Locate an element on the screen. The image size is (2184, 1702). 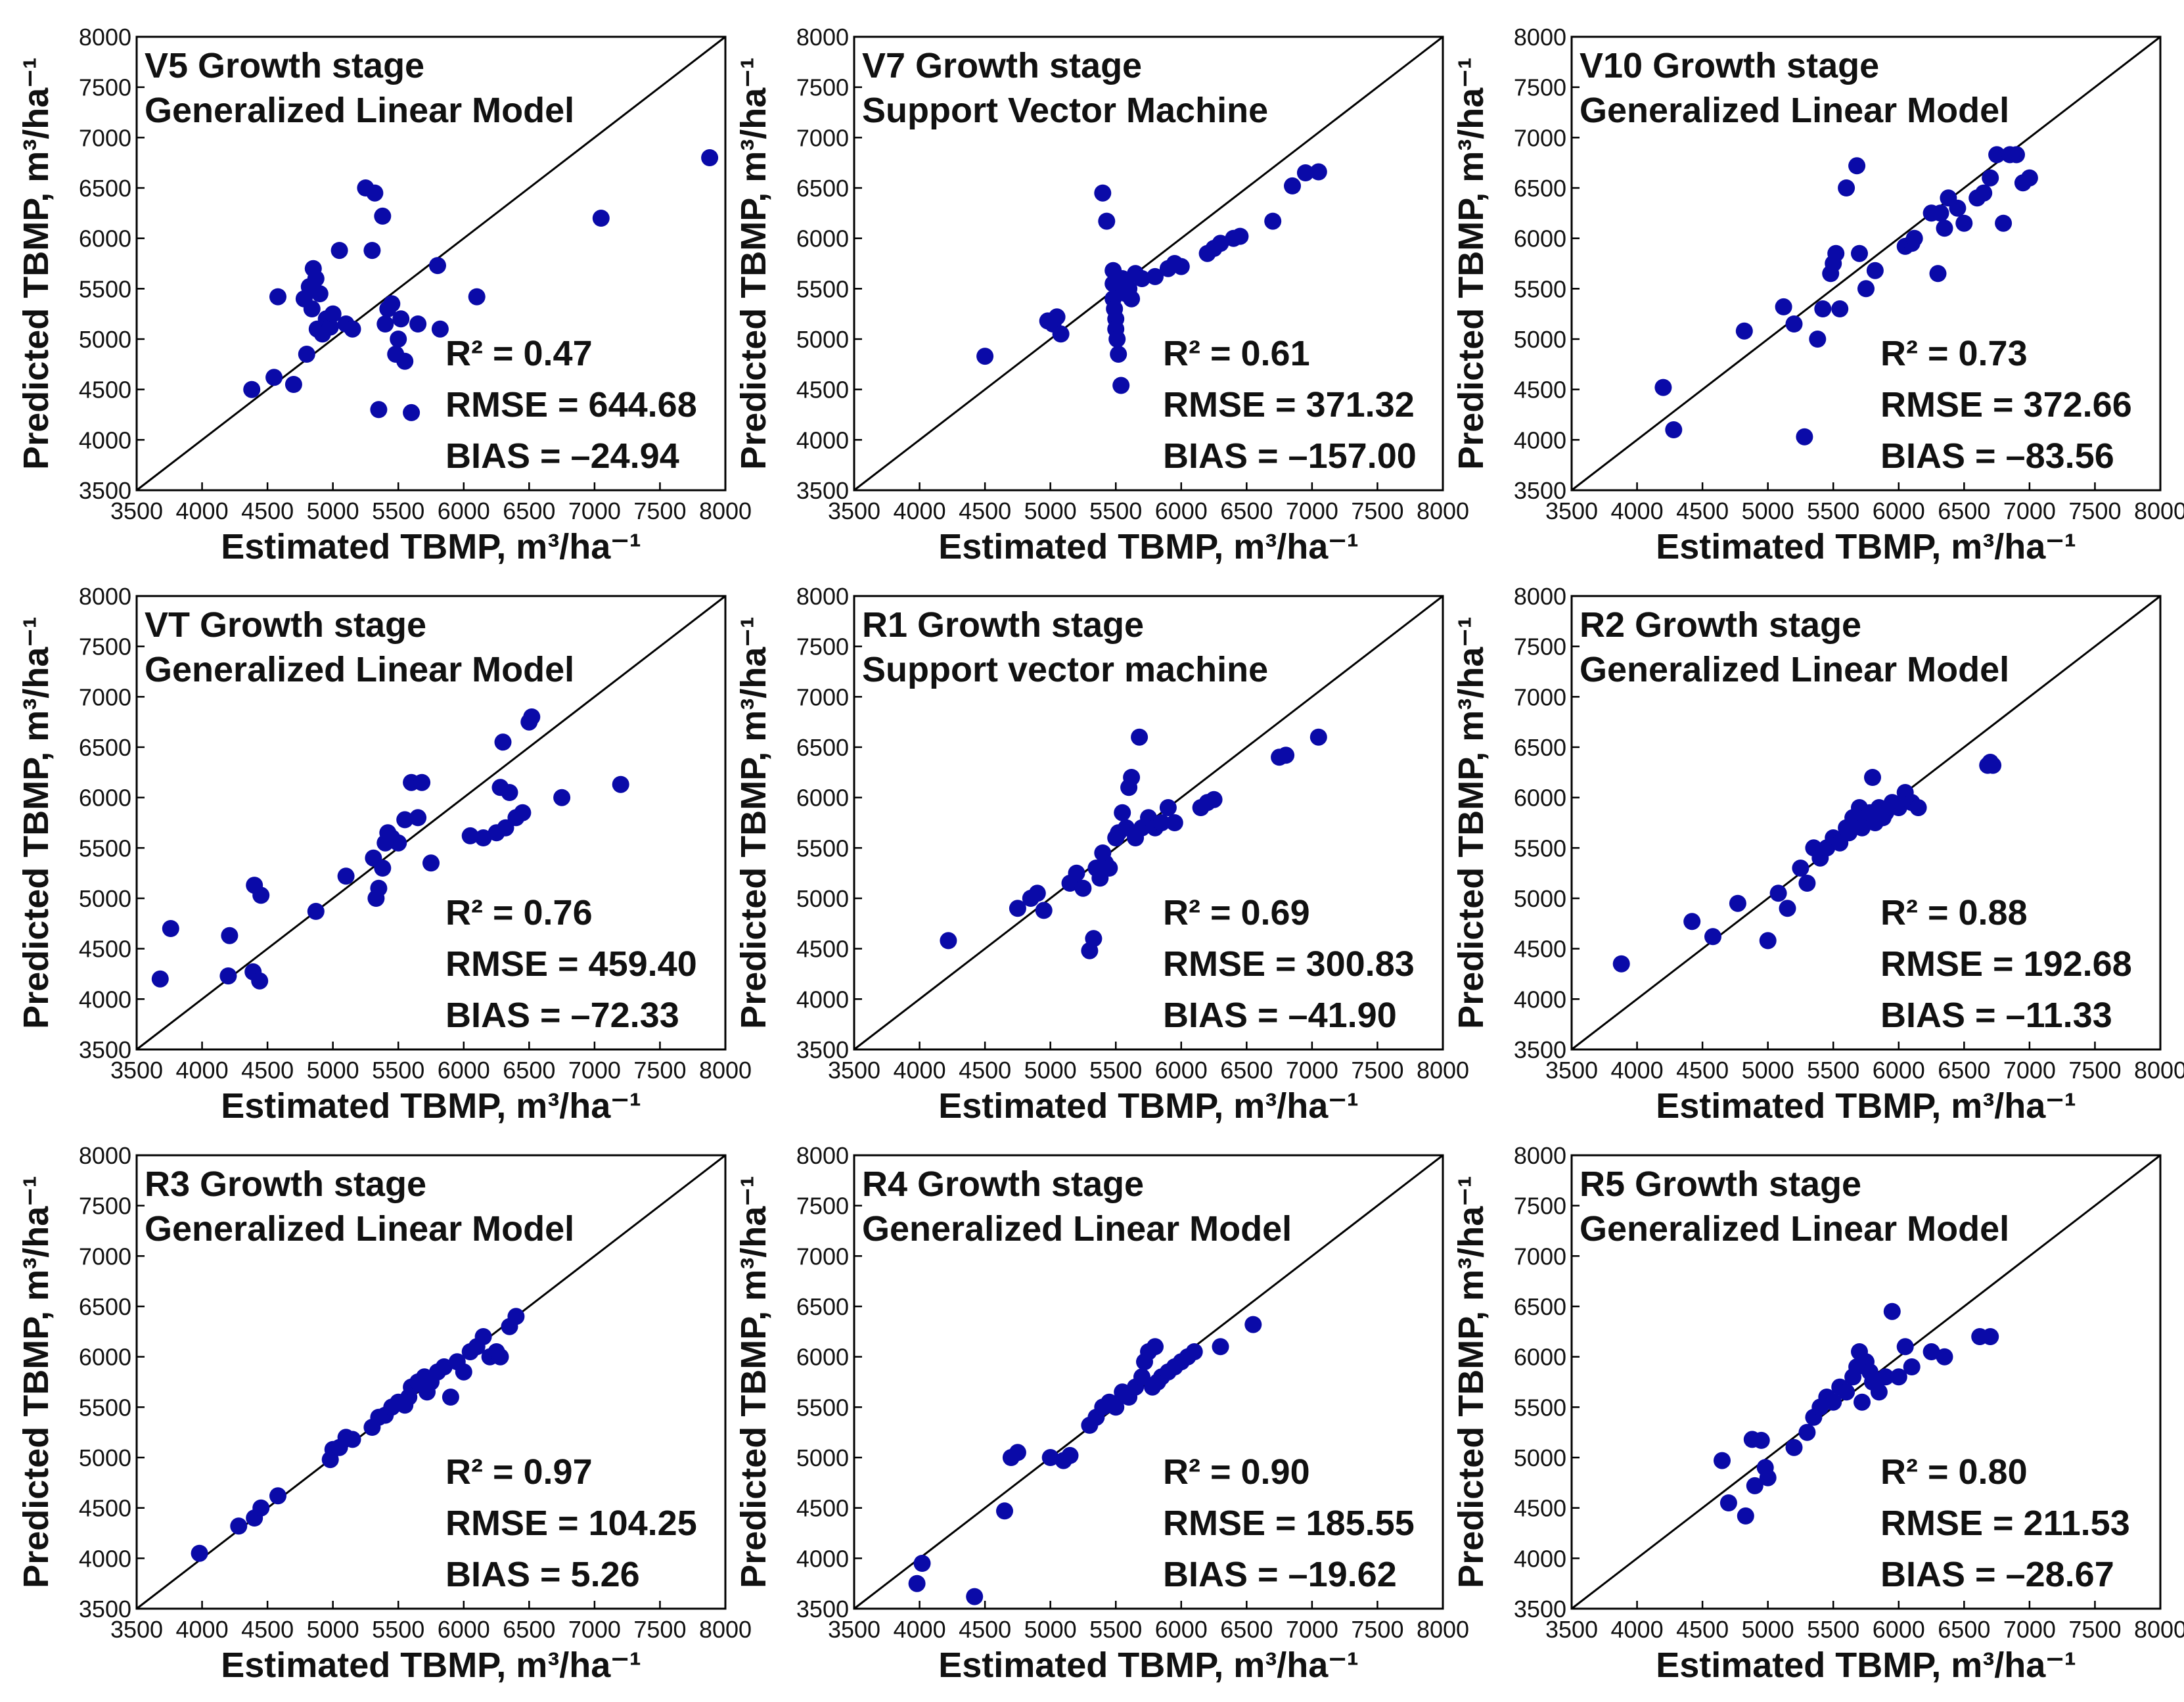
bias-label: BIAS = –83.56 is located at coordinates (1997, 456).